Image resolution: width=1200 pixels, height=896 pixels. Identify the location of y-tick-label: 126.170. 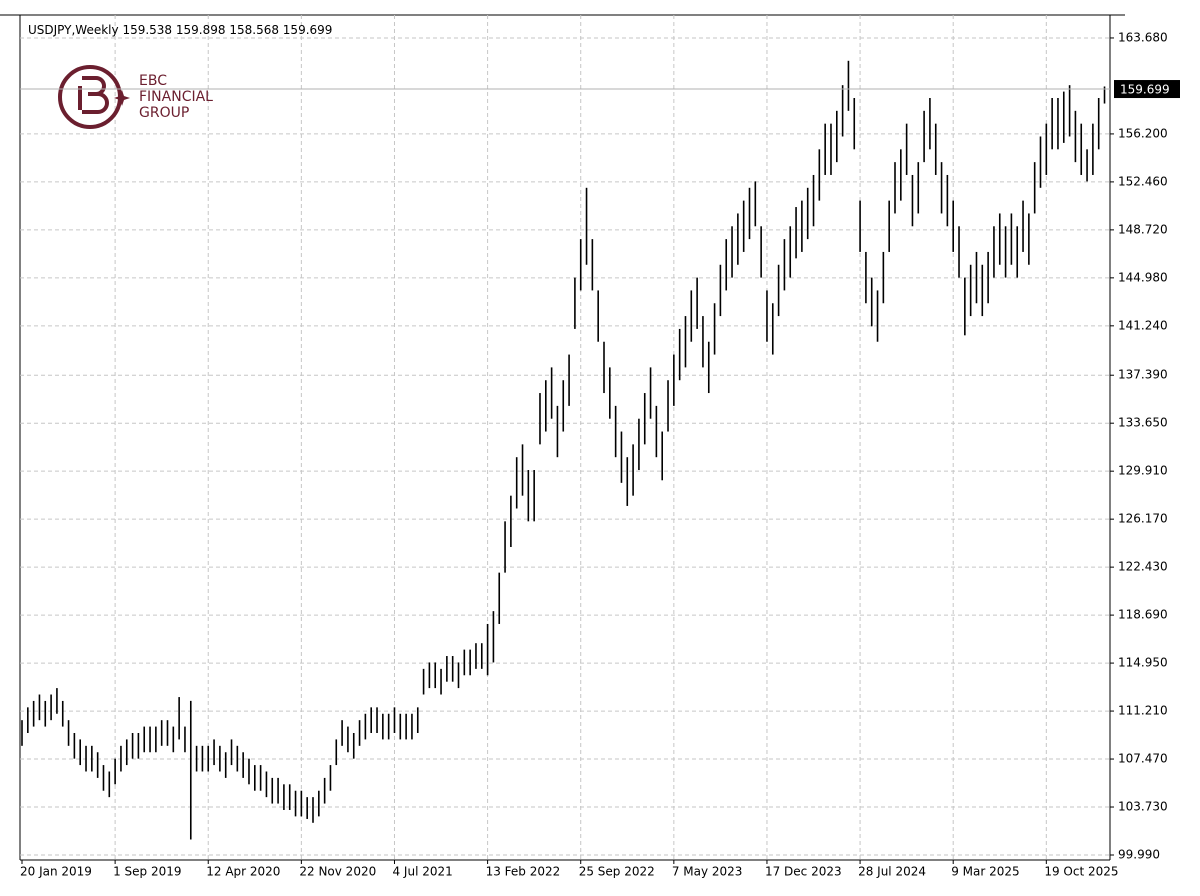
(1143, 519).